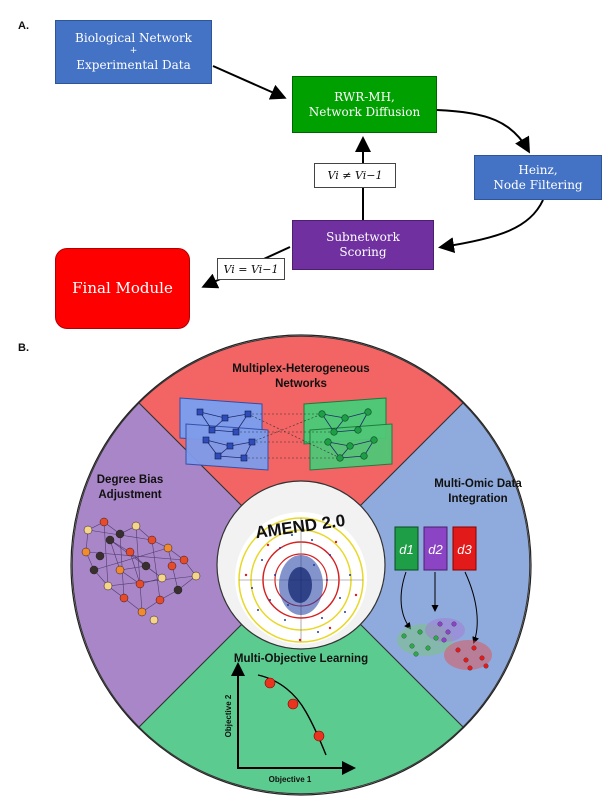  What do you see at coordinates (228, 715) in the screenshot?
I see `objective-y-label: Objective 2` at bounding box center [228, 715].